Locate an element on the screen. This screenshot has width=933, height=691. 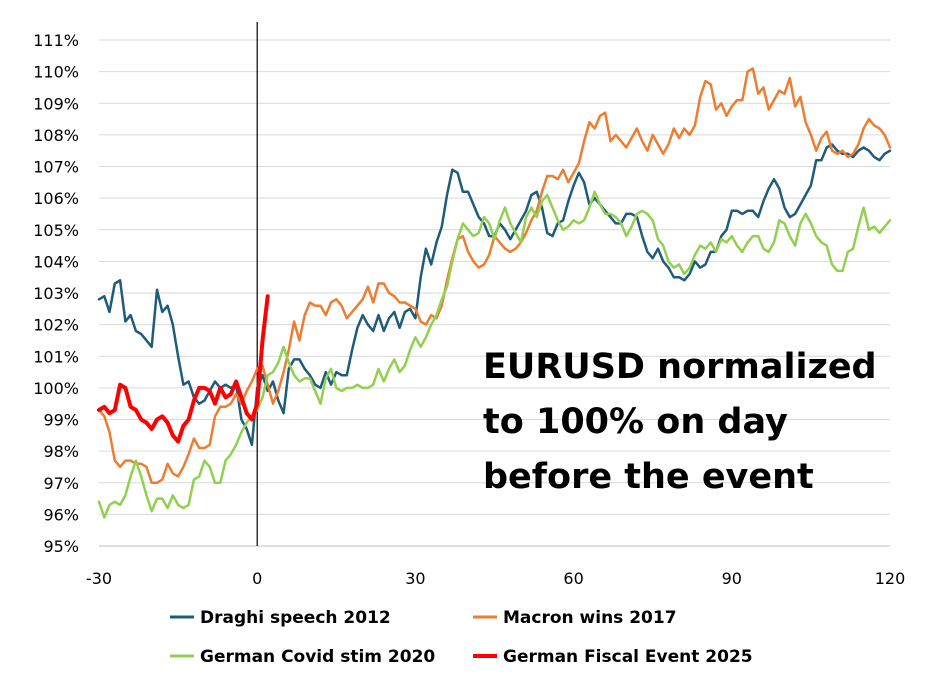
y-tick-label: 103% is located at coordinates (56, 293).